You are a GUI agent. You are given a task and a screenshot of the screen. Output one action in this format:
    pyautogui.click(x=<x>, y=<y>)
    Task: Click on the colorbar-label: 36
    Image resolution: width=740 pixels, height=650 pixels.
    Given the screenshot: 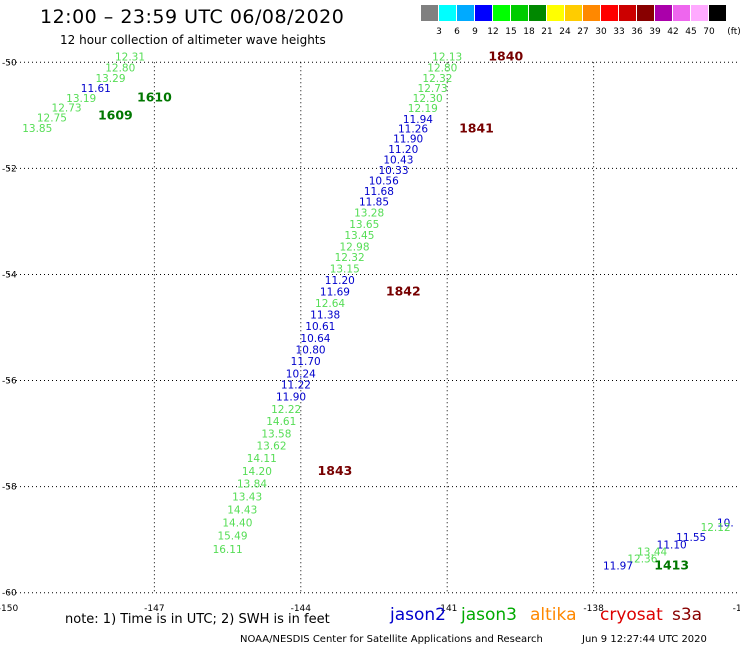 What is the action you would take?
    pyautogui.click(x=637, y=32)
    